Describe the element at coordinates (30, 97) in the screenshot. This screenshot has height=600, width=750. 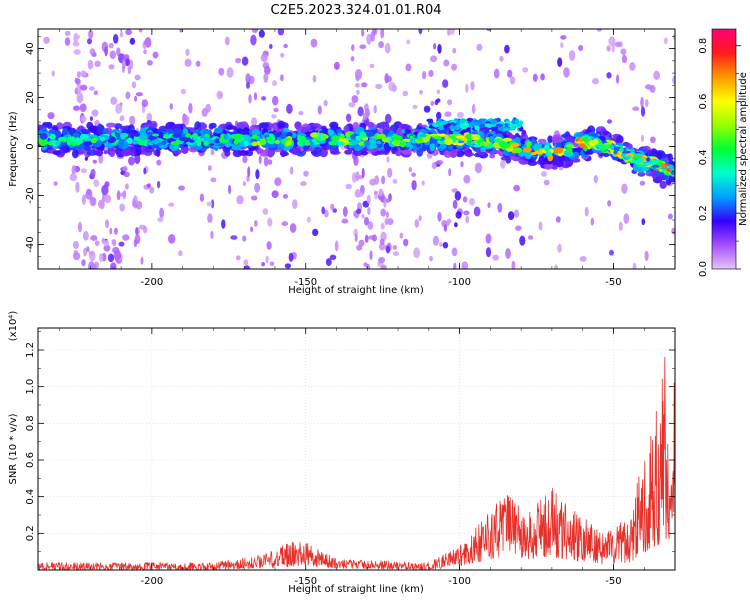
I see `spectrogram-ytick-label: 20` at that location.